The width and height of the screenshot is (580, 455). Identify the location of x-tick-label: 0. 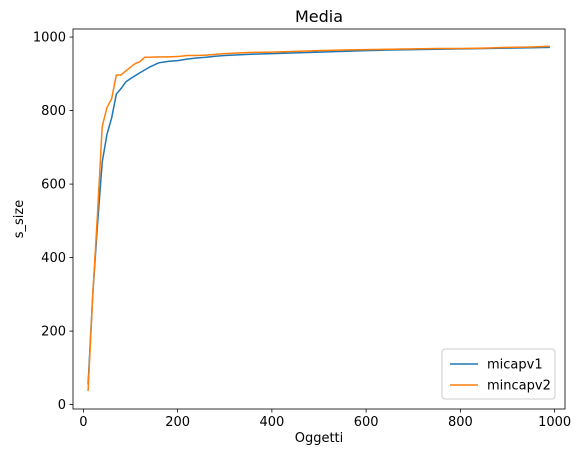
(83, 422).